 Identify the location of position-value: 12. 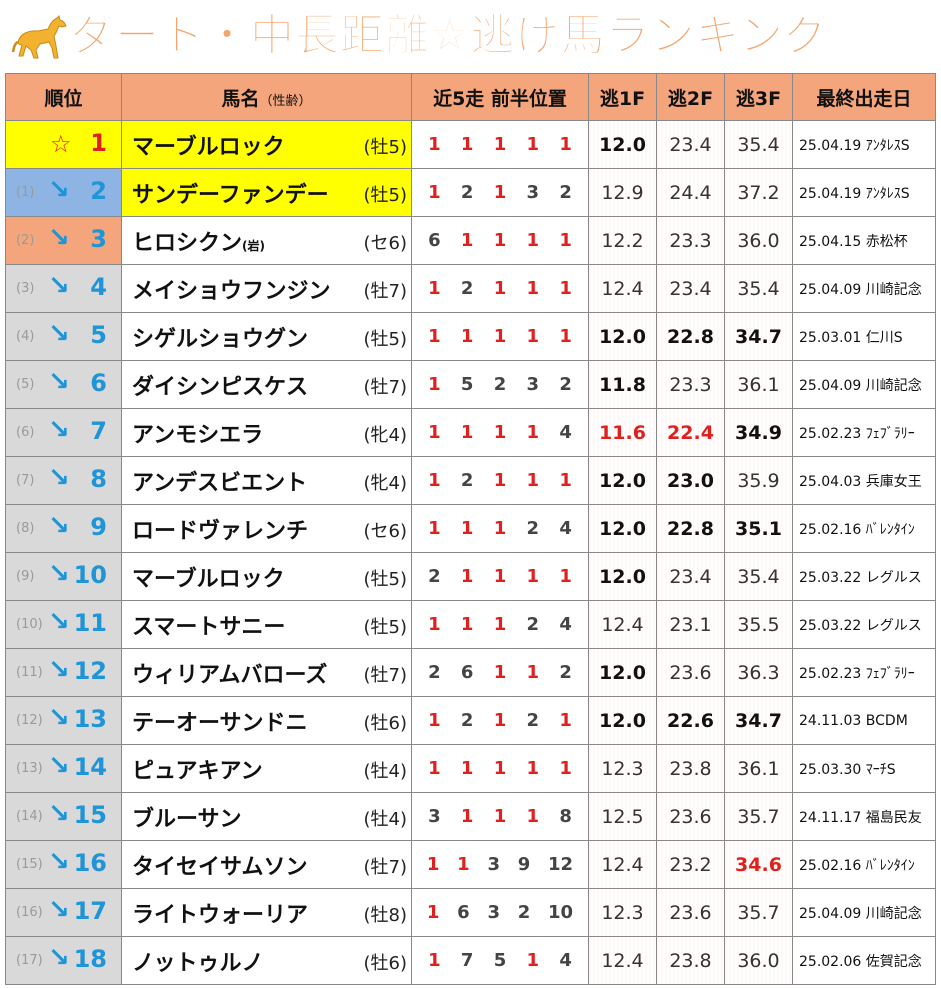
(561, 864).